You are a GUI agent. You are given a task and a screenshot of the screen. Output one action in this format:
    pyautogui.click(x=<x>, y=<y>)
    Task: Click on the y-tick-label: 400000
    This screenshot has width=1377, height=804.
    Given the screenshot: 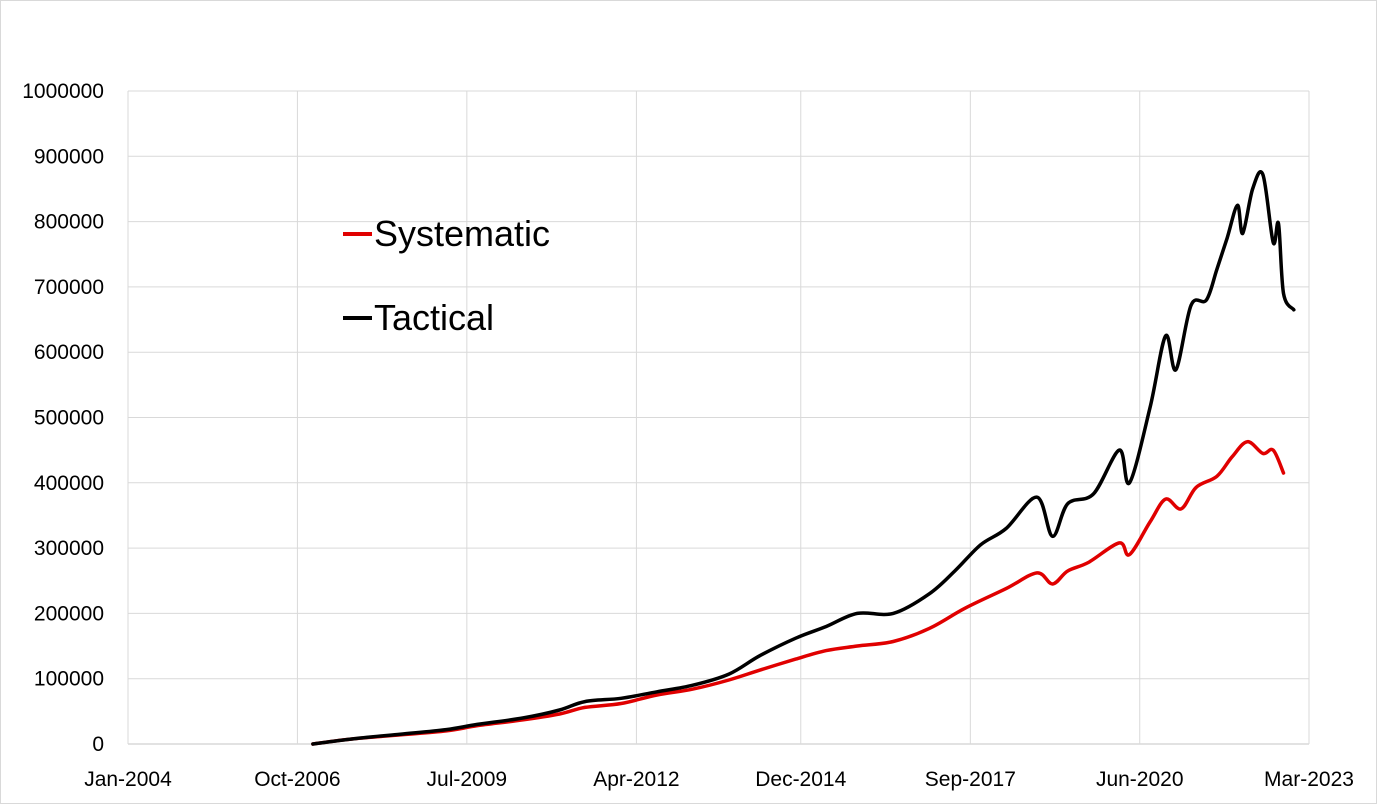 What is the action you would take?
    pyautogui.click(x=69, y=483)
    